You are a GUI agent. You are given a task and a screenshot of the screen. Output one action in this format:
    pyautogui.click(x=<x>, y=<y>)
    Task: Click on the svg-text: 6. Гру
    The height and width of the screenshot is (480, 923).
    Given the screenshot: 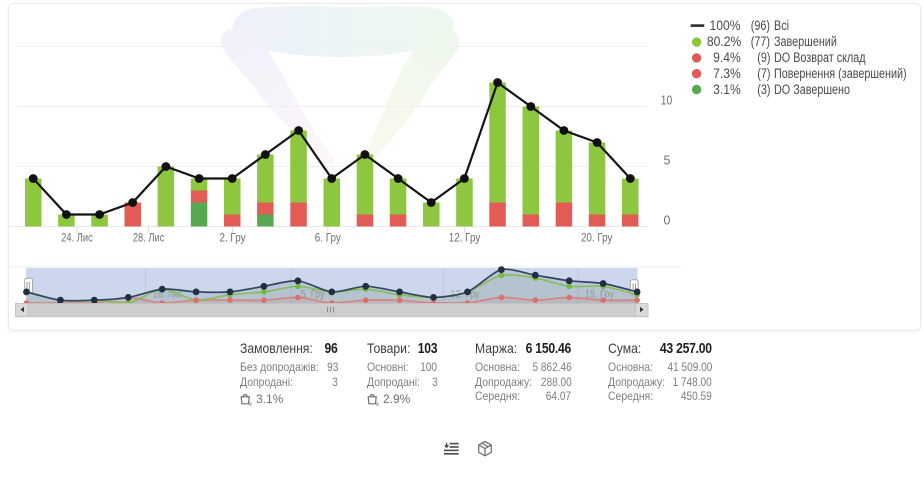 What is the action you would take?
    pyautogui.click(x=328, y=238)
    